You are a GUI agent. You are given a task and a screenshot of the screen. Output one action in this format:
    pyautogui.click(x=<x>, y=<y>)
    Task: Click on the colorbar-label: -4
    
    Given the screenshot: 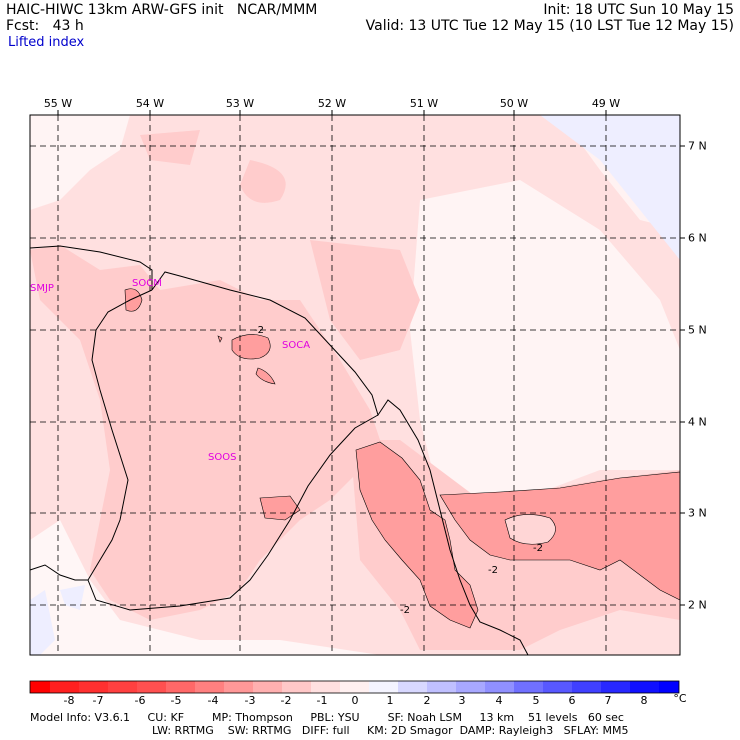 What is the action you would take?
    pyautogui.click(x=213, y=700)
    